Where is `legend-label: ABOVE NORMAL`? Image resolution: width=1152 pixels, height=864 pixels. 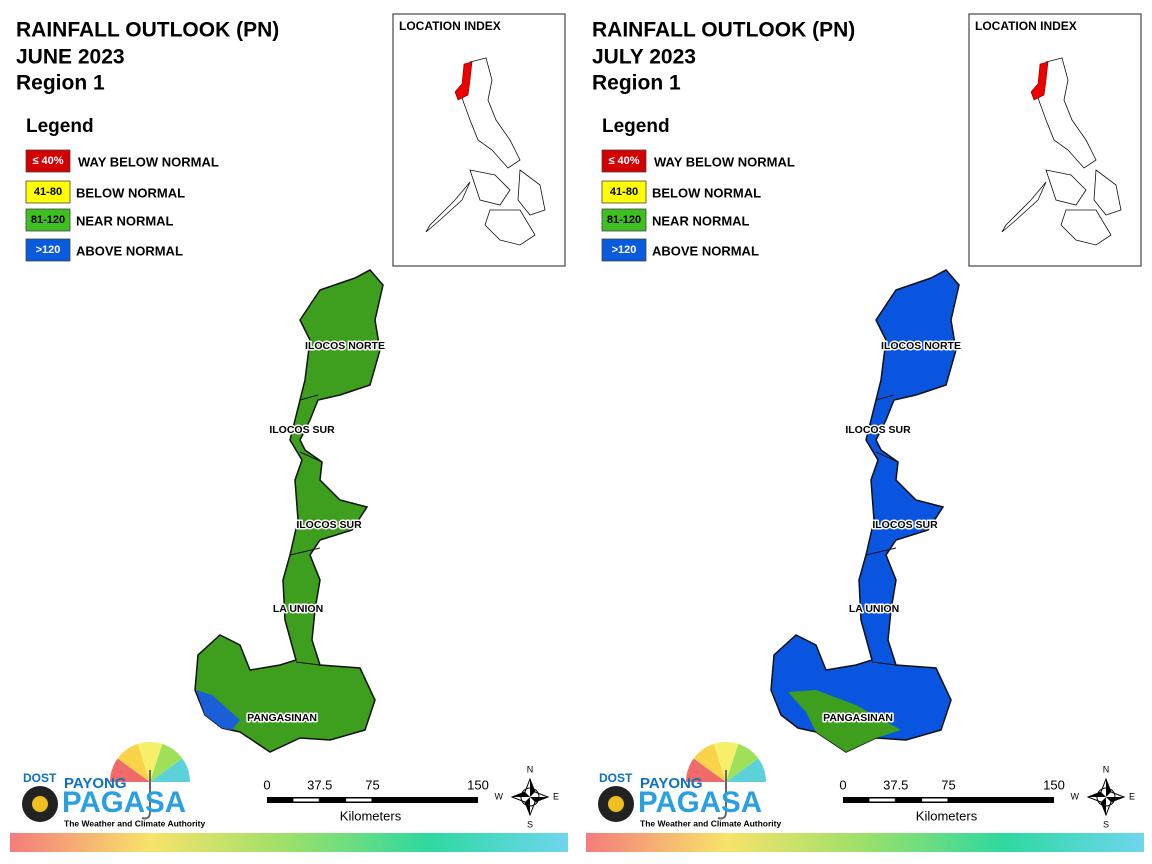 legend-label: ABOVE NORMAL is located at coordinates (129, 250).